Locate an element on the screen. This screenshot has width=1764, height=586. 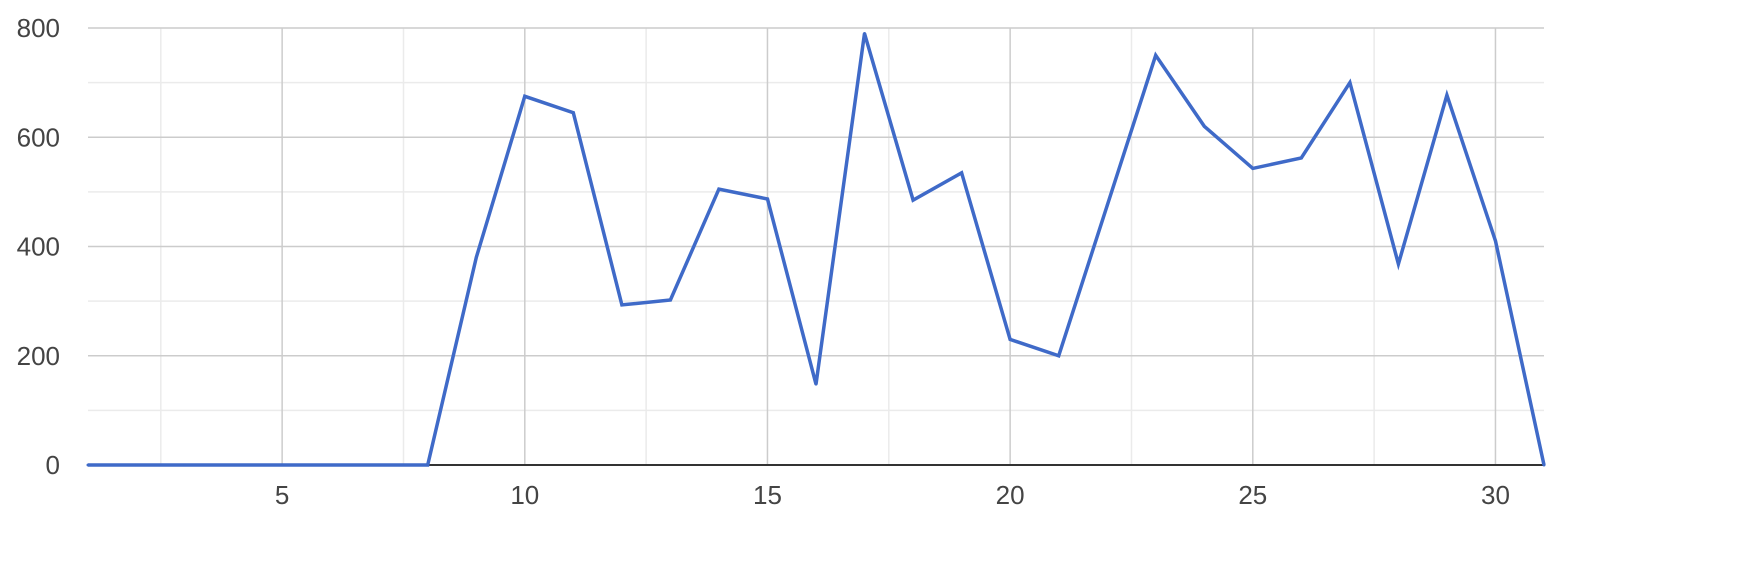
y-tick-label: 600 is located at coordinates (38, 137).